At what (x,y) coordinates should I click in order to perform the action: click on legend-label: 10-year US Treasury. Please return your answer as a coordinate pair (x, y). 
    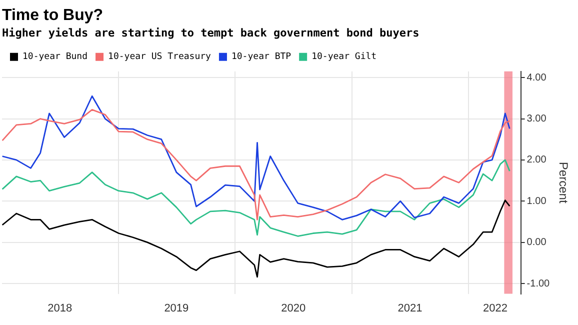
    Looking at the image, I should click on (160, 57).